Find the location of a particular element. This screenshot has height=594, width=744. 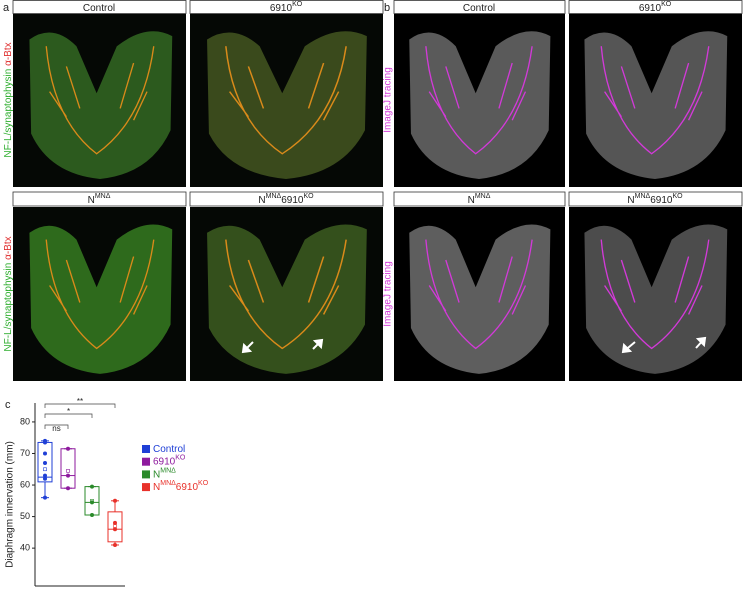

significance-label: ns is located at coordinates (56, 428).